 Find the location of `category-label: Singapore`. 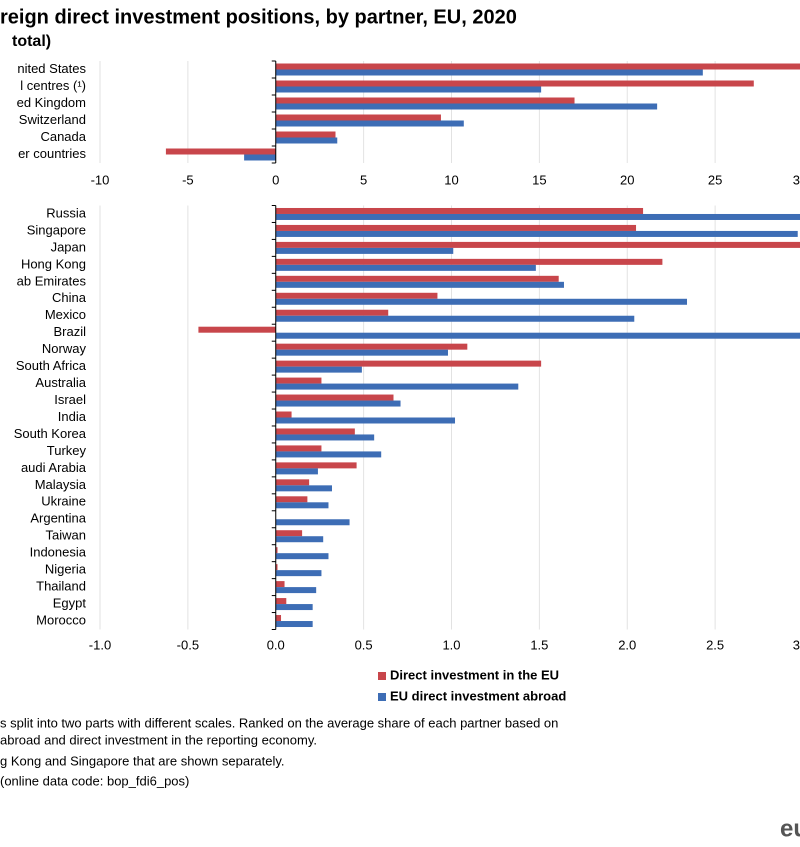

category-label: Singapore is located at coordinates (56, 229).